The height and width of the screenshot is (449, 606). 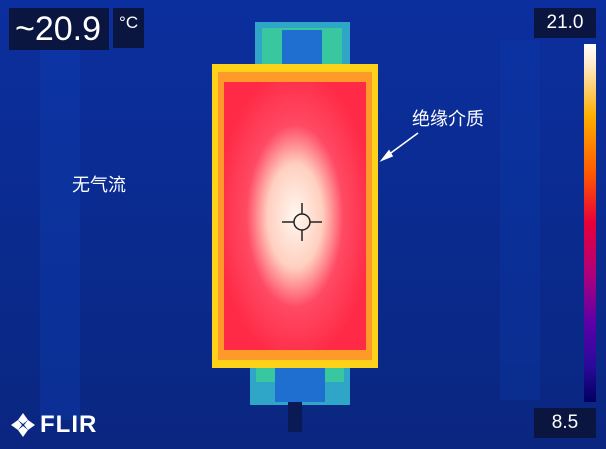 What do you see at coordinates (23, 425) in the screenshot?
I see `flir-logo-icon` at bounding box center [23, 425].